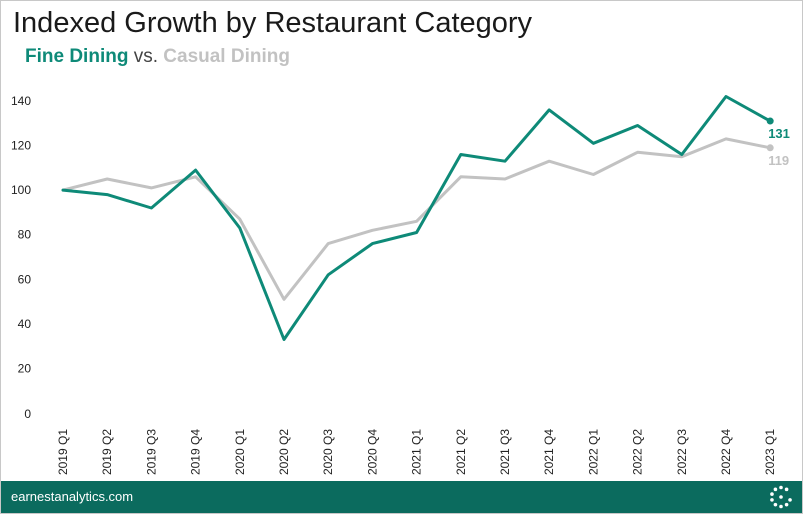 The height and width of the screenshot is (514, 803). Describe the element at coordinates (770, 452) in the screenshot. I see `x-tick-label: 2023 Q1` at that location.